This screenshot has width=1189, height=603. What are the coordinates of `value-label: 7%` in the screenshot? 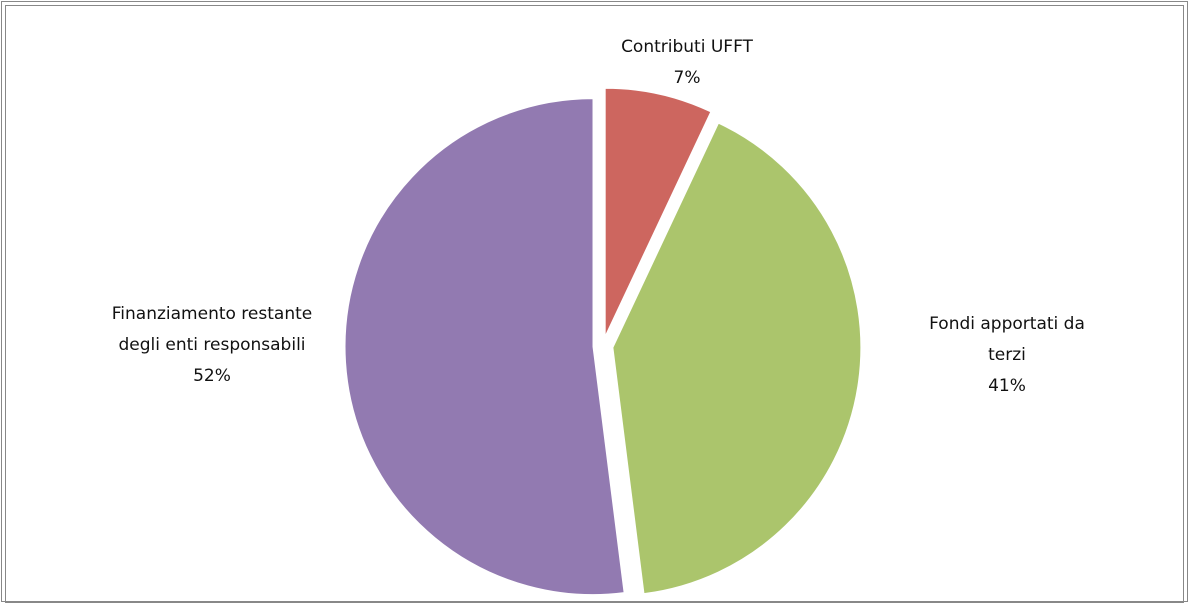 It's located at (687, 78).